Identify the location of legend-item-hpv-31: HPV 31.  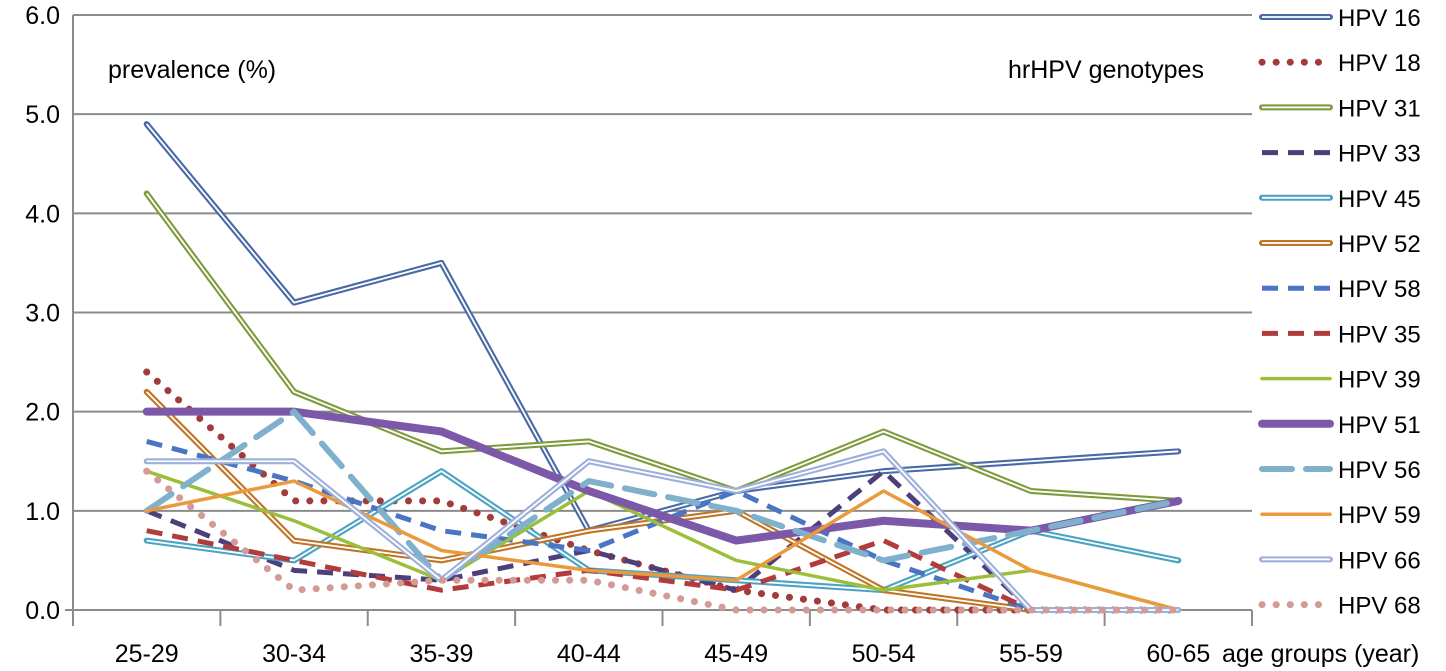
(1340, 108).